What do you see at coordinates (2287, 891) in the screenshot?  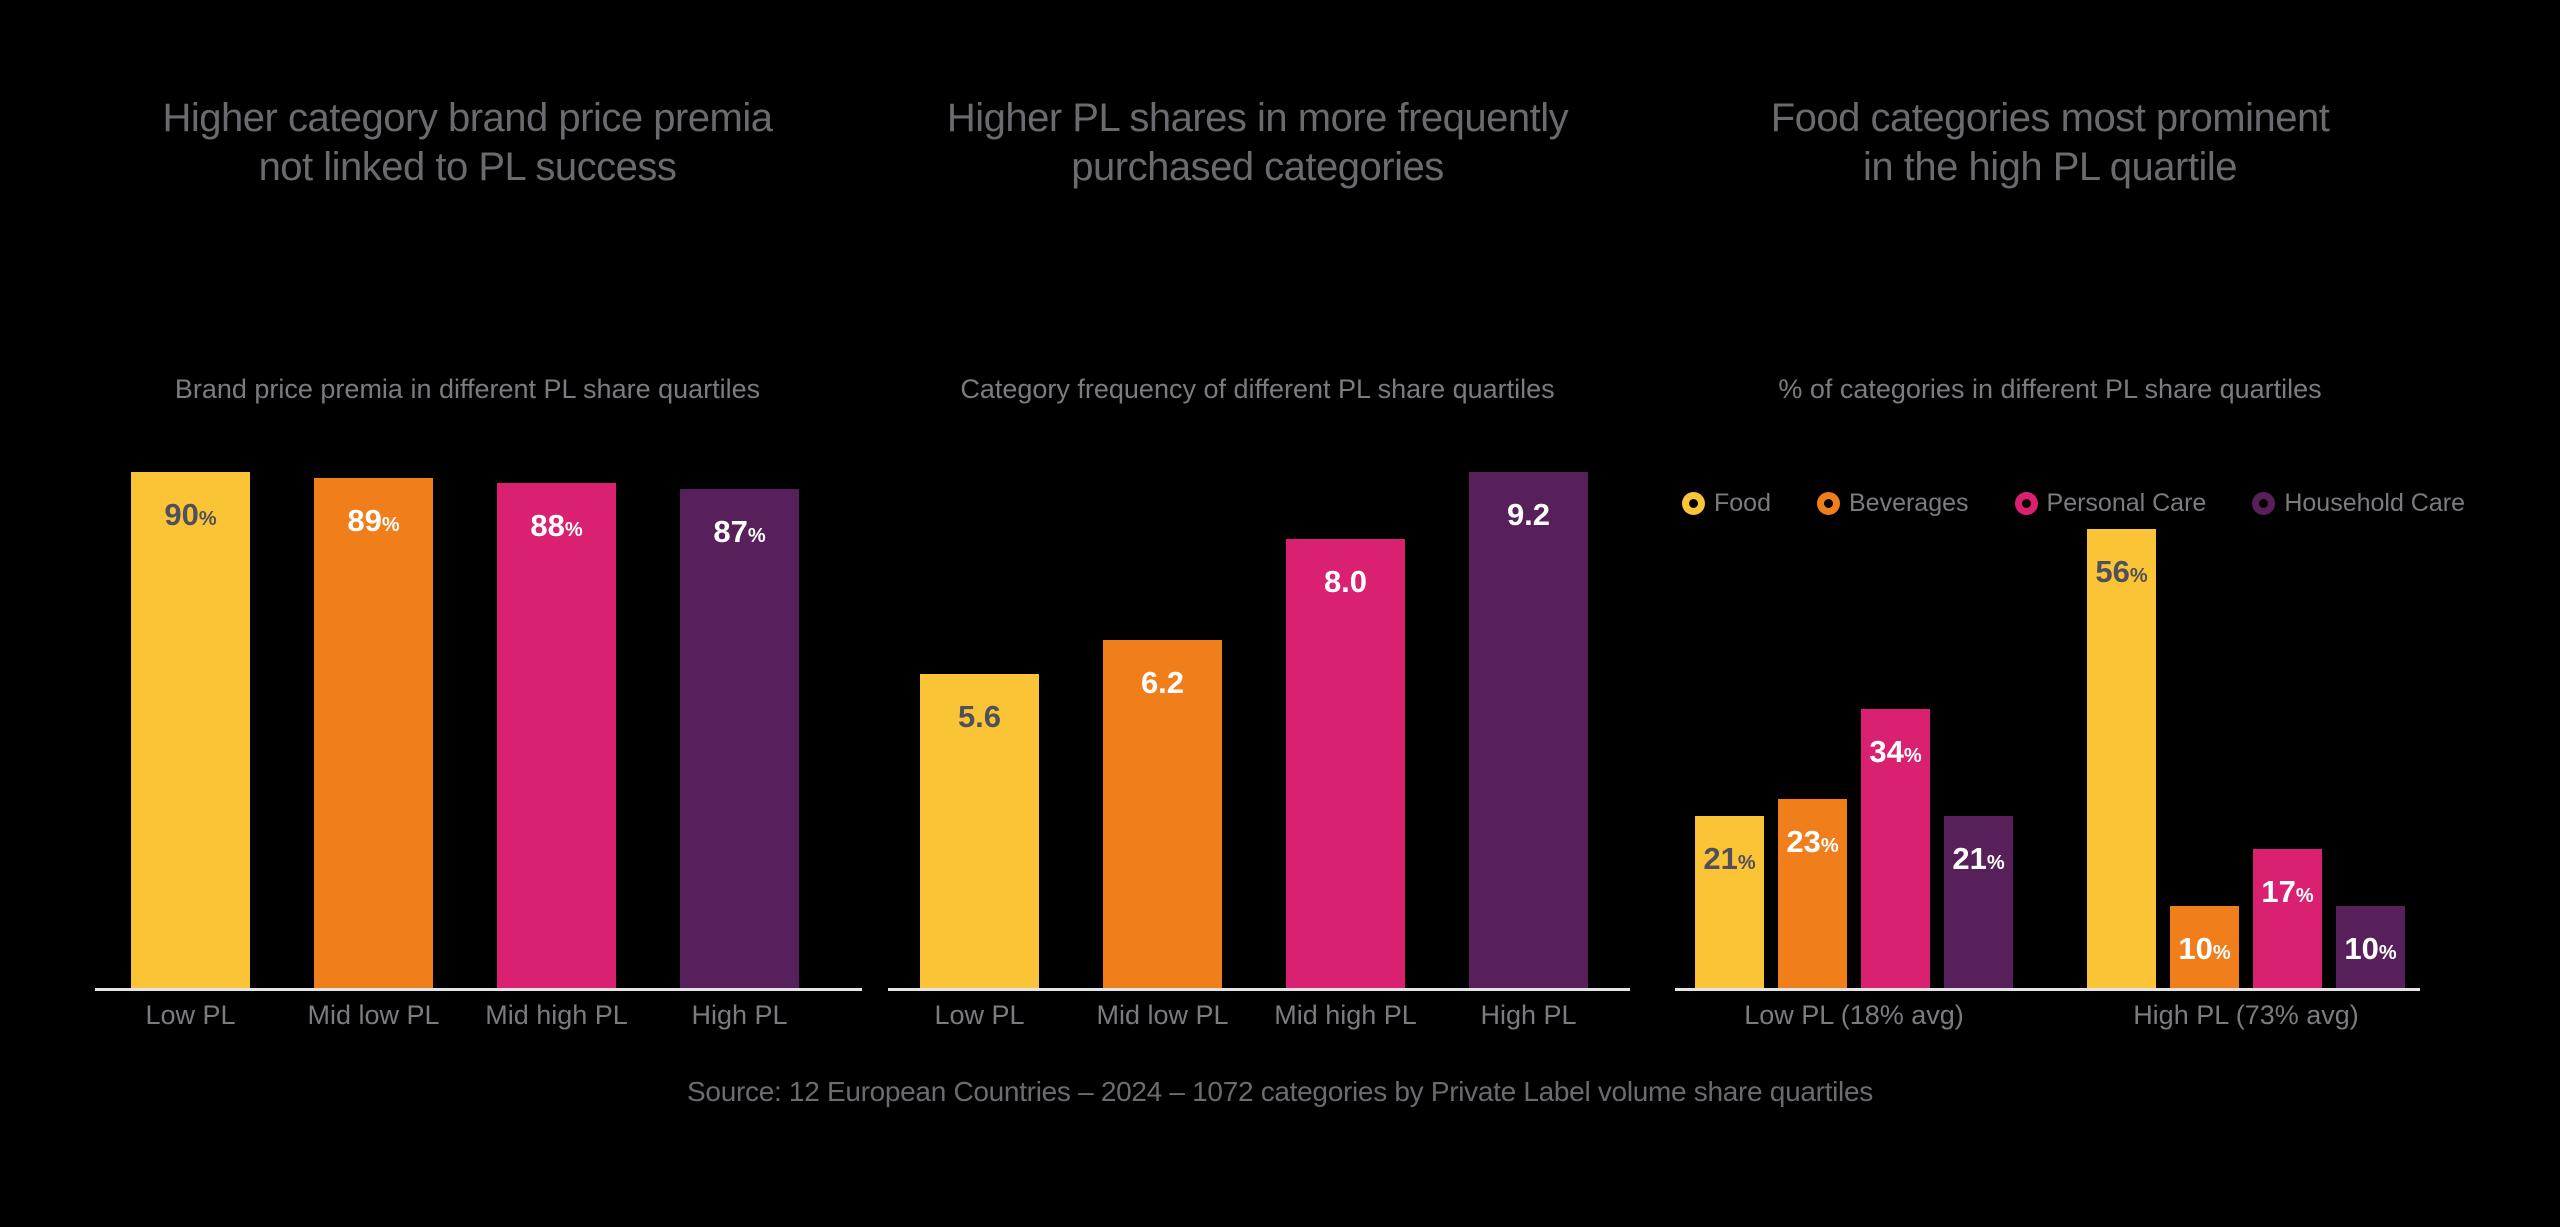 I see `bar-value-label: 17%` at bounding box center [2287, 891].